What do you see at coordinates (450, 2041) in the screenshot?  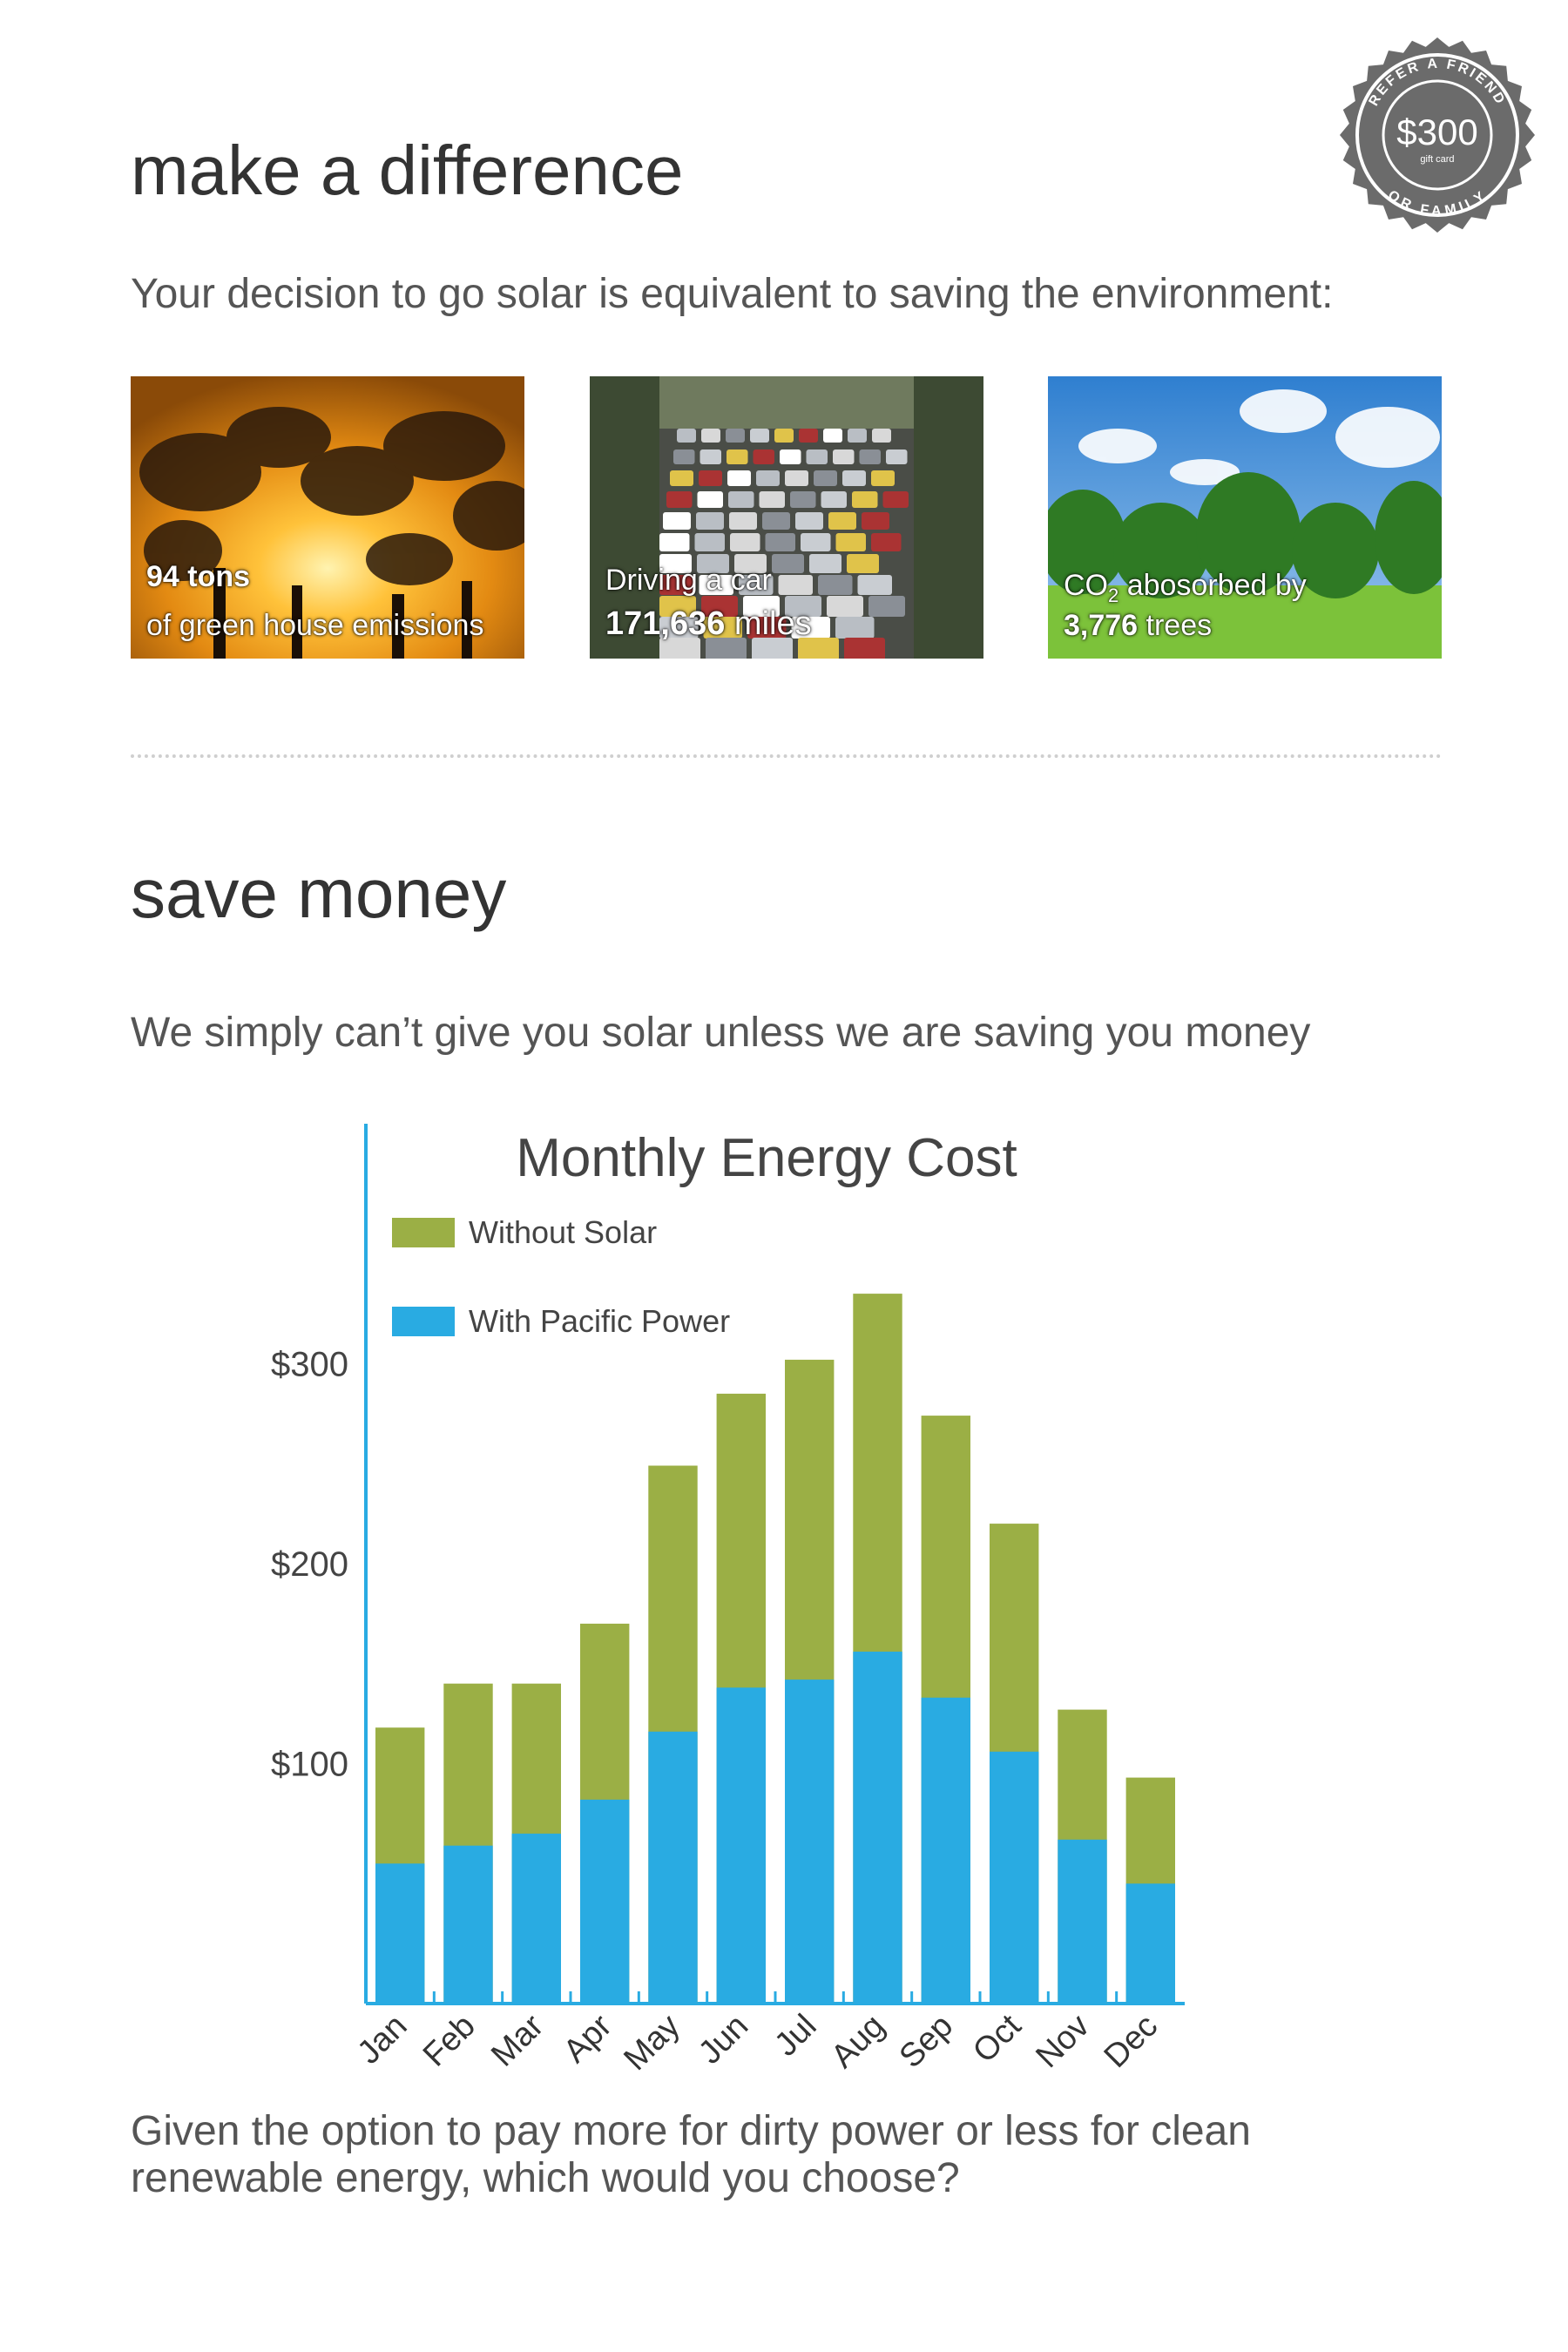 I see `x-tick-label-feb: Feb` at bounding box center [450, 2041].